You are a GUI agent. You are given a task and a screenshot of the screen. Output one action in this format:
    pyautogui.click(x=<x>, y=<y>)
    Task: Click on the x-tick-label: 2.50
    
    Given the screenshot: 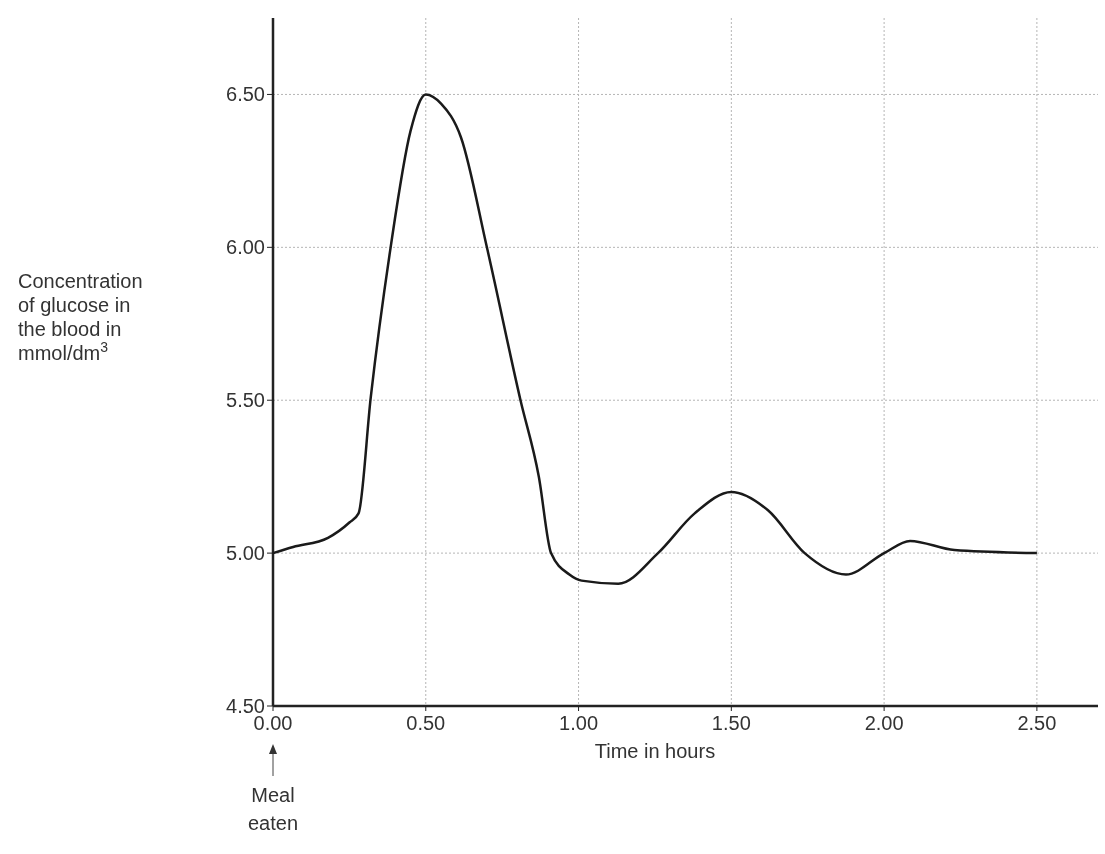 What is the action you would take?
    pyautogui.click(x=1037, y=723)
    